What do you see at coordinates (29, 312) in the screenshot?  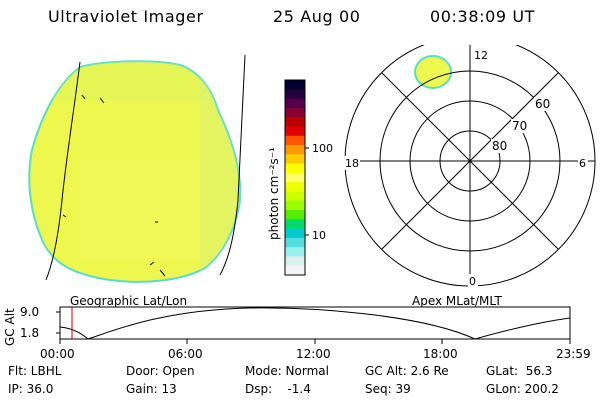 I see `ytick-9: 9.0` at bounding box center [29, 312].